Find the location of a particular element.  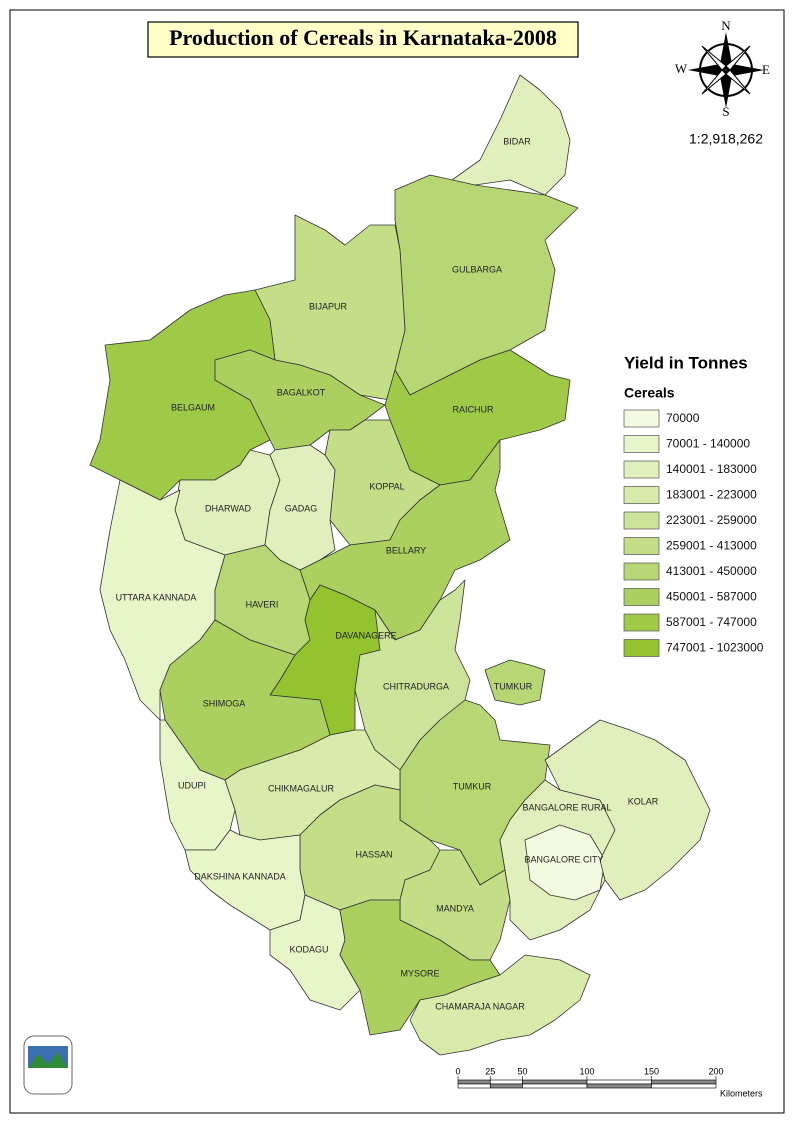

compass-label: E is located at coordinates (766, 69).